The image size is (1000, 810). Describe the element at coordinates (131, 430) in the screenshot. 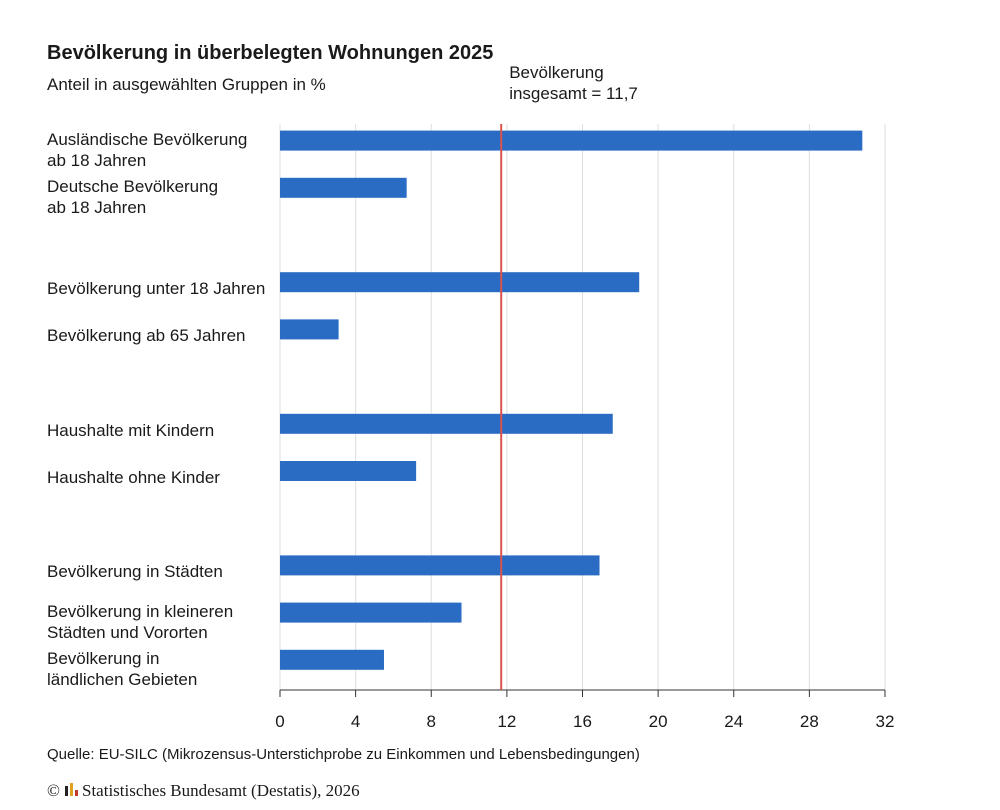

I see `y-tick-label: Haushalte mit Kindern` at that location.